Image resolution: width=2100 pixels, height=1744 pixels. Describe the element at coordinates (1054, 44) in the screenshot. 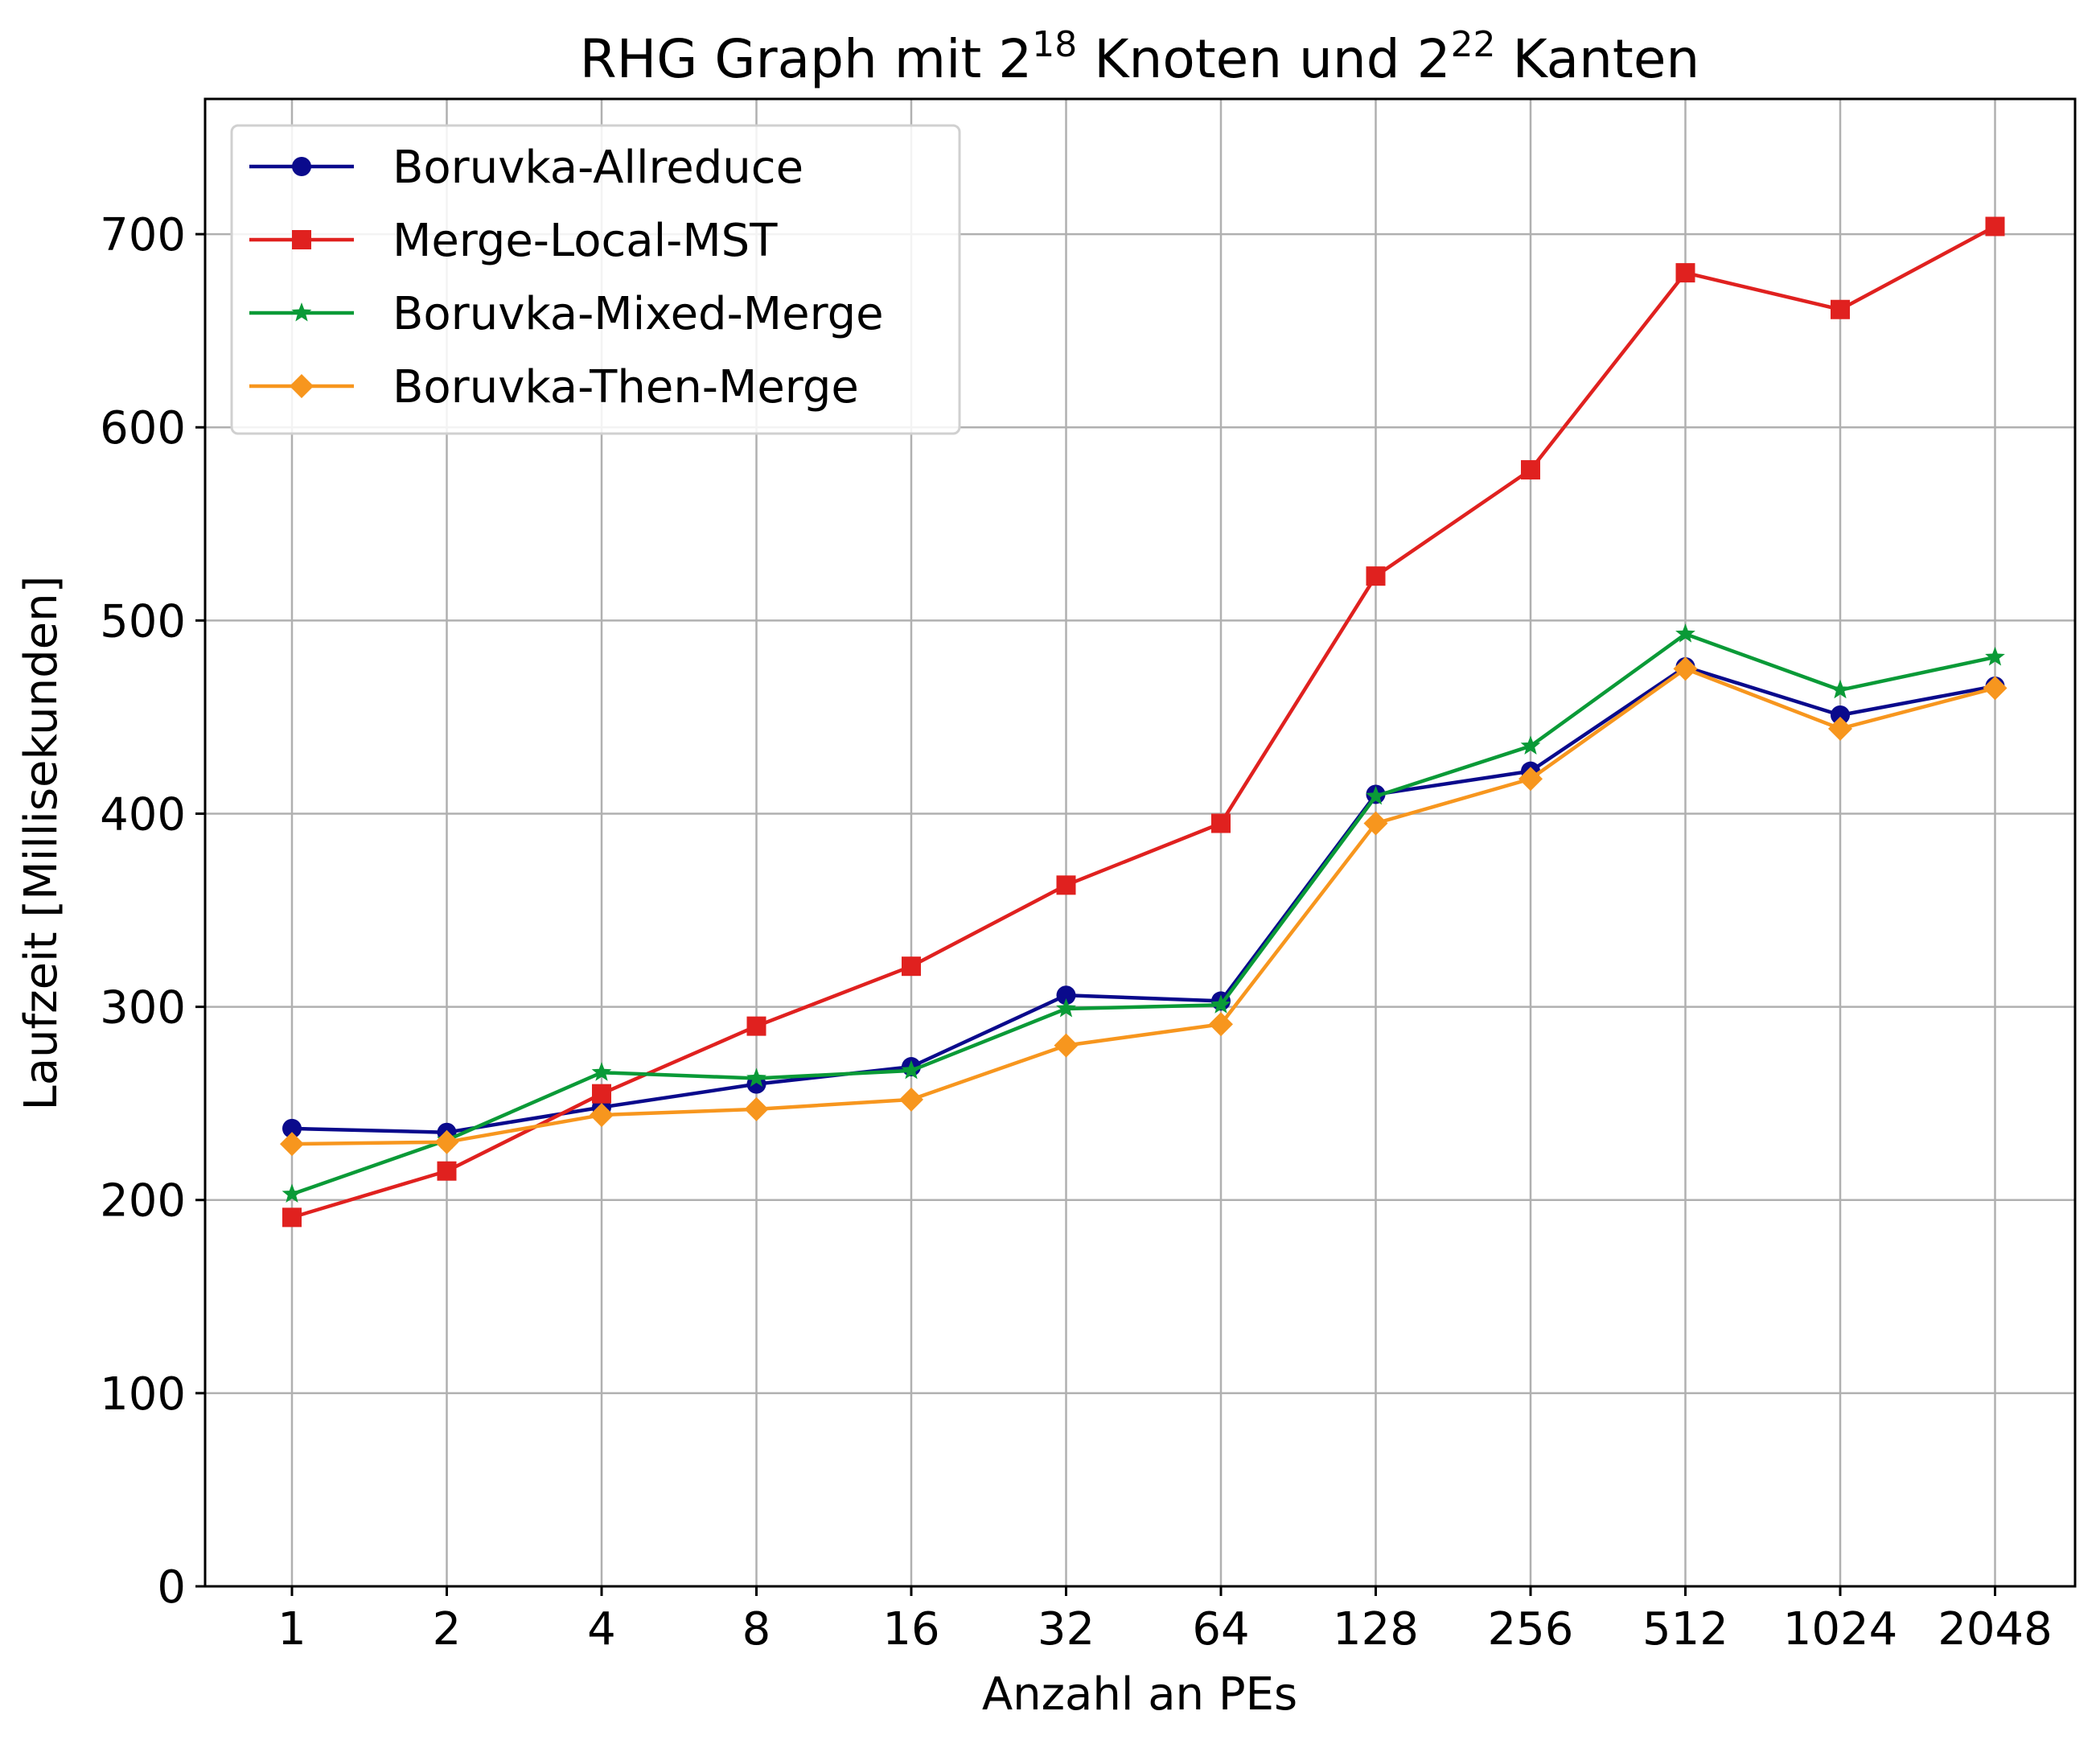

I see `title-superscript-18: 18` at that location.